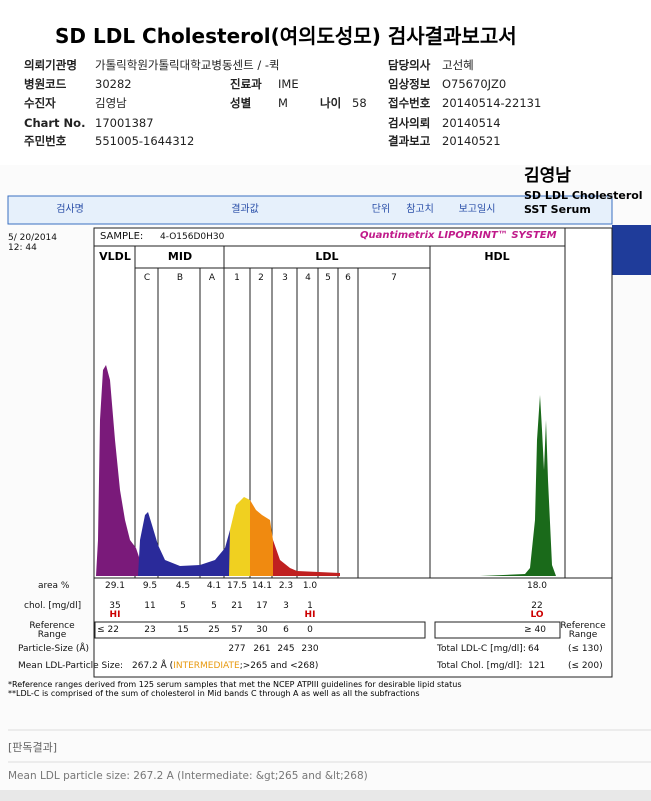 This screenshot has width=651, height=801. What do you see at coordinates (150, 606) in the screenshot?
I see `chol-value: 11` at bounding box center [150, 606].